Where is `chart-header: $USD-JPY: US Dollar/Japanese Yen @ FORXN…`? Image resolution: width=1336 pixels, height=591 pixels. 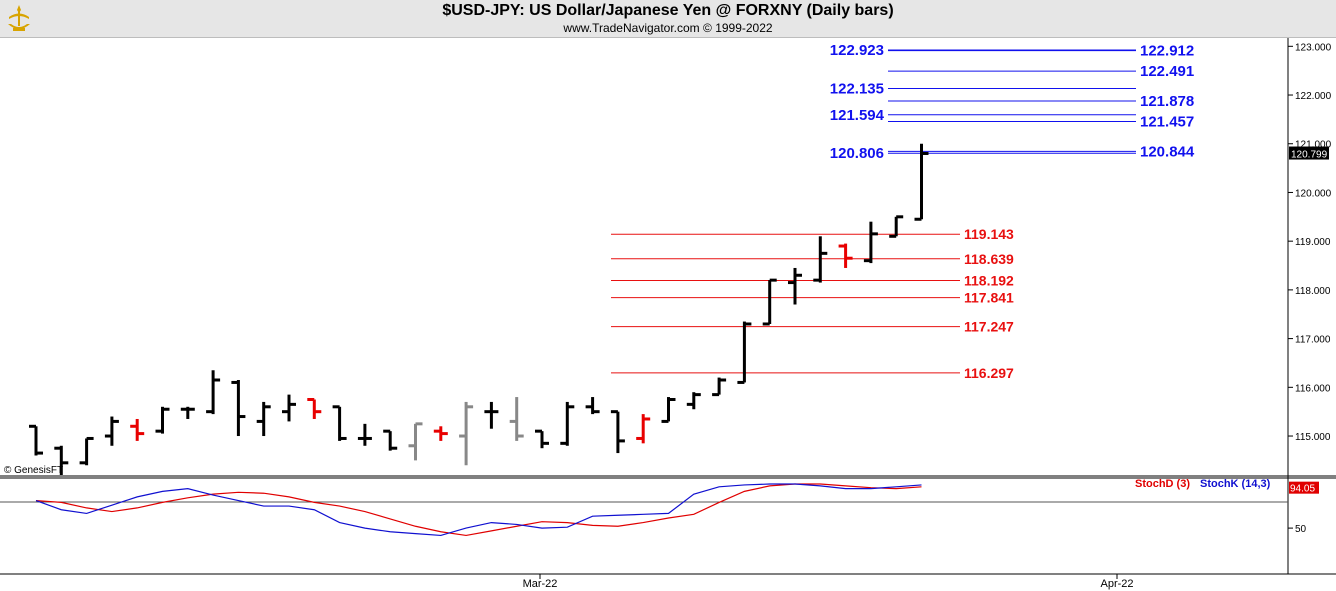
chart-header: $USD-JPY: US Dollar/Japanese Yen @ FORXN… is located at coordinates (668, 19).